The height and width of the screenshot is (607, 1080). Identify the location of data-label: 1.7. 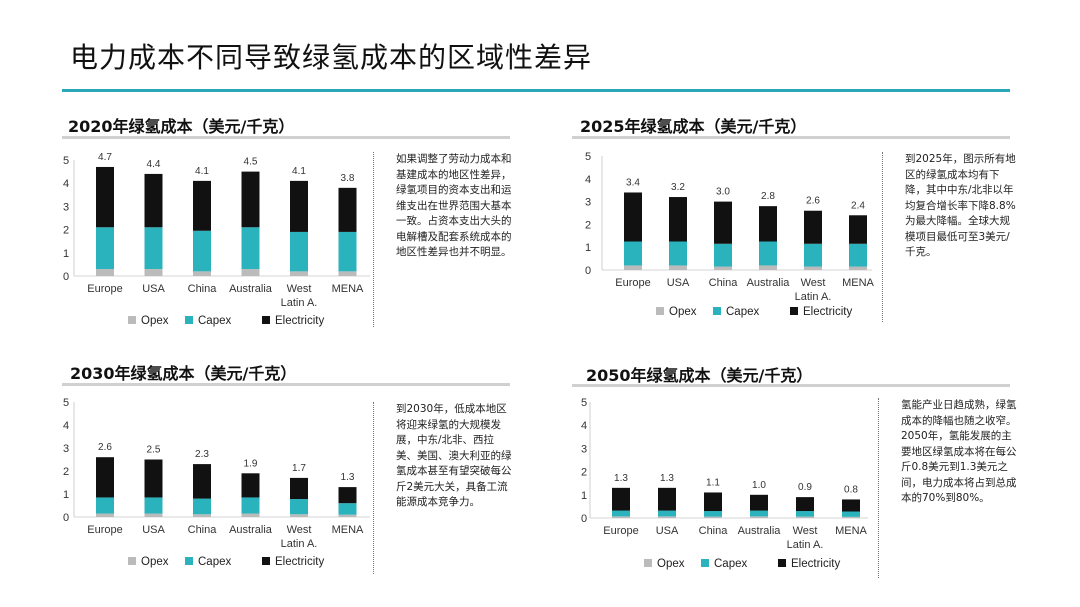
(299, 468).